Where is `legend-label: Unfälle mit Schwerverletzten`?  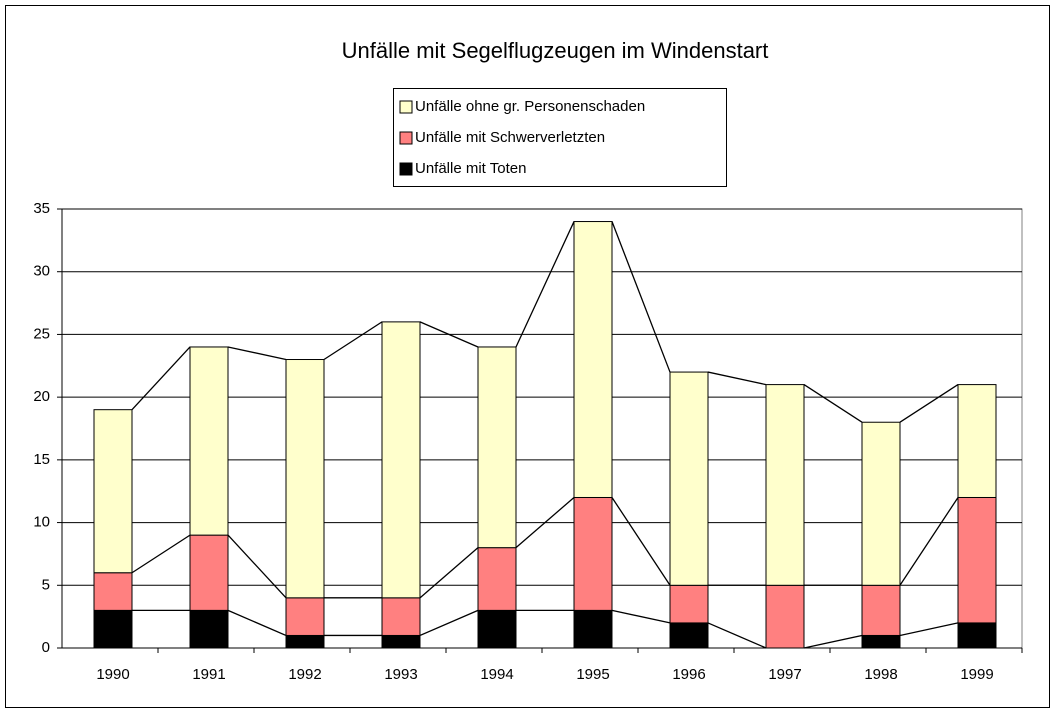
legend-label: Unfälle mit Schwerverletzten is located at coordinates (510, 137).